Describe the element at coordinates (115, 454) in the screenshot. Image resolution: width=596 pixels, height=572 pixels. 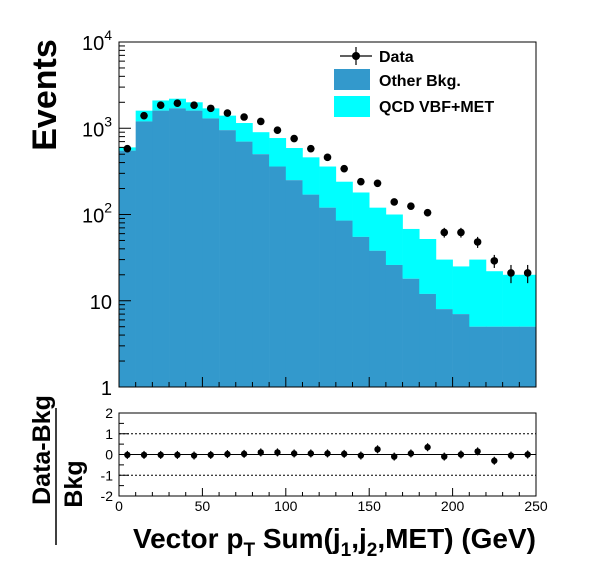
I see `ratio-y-ticks: -2 -1 0 1 2` at that location.